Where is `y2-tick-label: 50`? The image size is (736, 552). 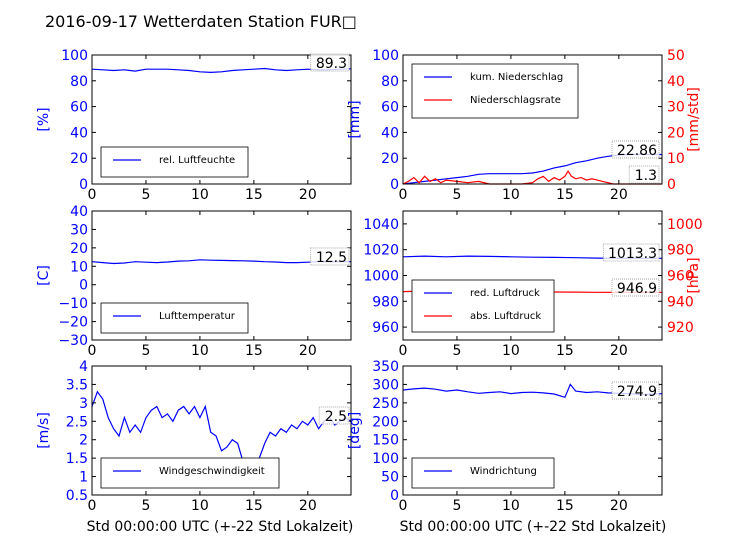
y2-tick-label: 50 is located at coordinates (676, 56).